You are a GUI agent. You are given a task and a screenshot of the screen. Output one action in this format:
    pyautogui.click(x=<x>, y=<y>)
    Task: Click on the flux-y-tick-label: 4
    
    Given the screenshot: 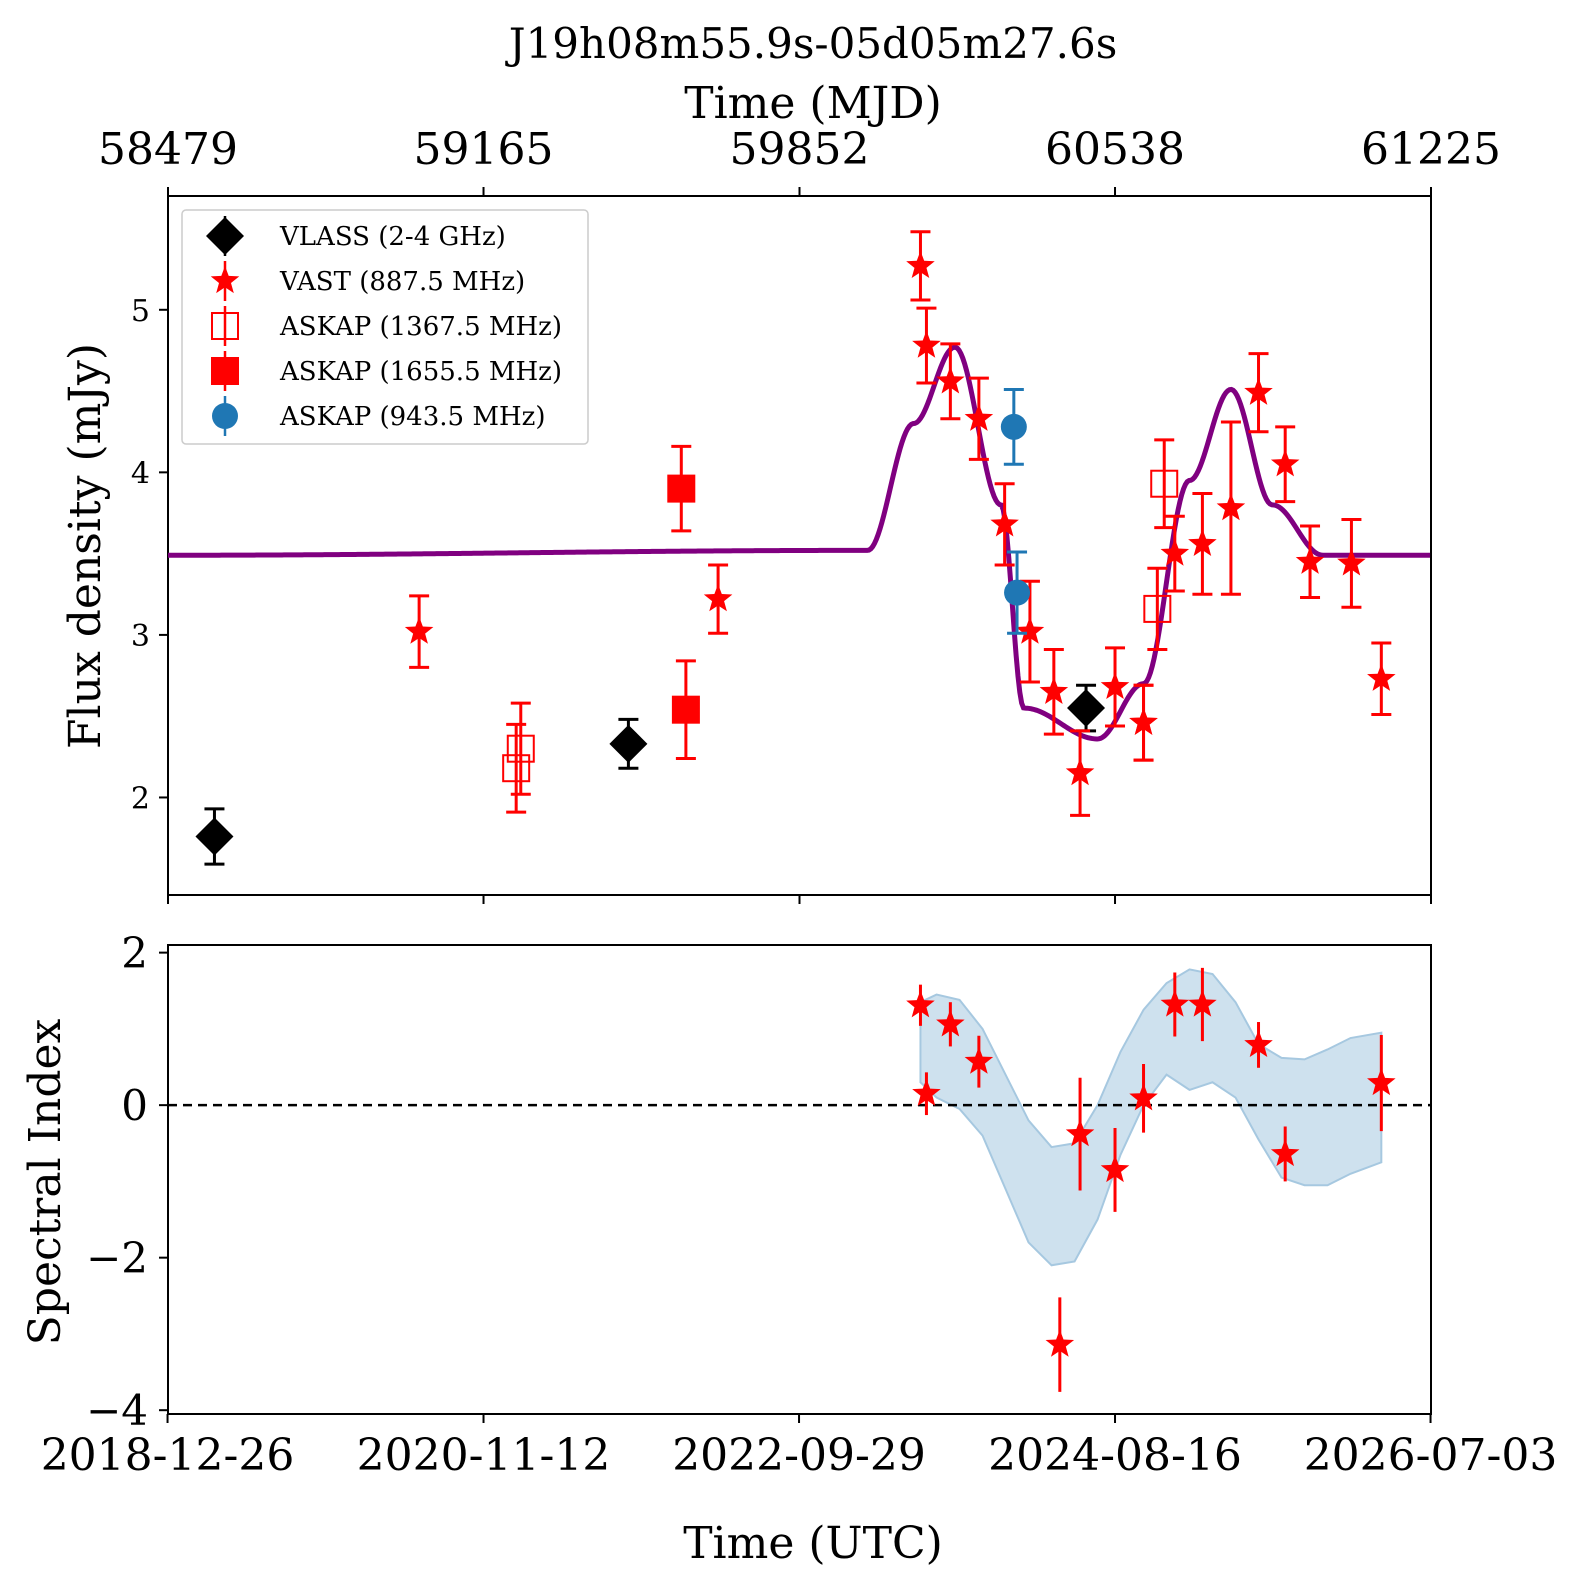 What is the action you would take?
    pyautogui.click(x=140, y=473)
    